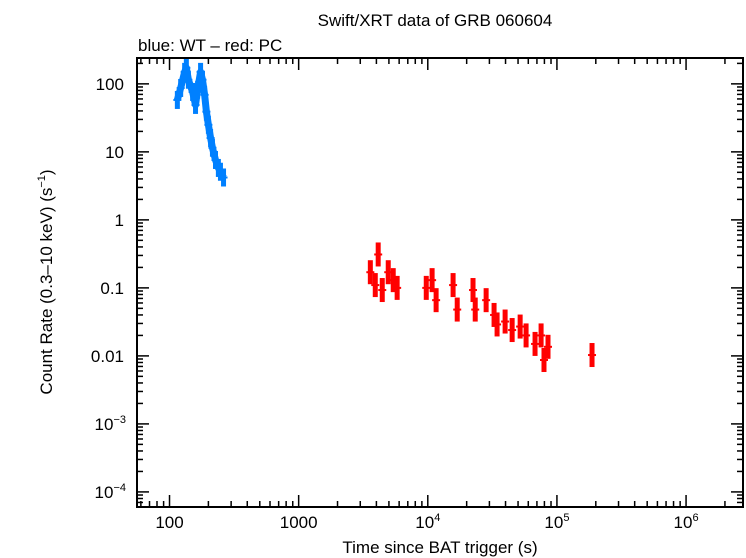  What do you see at coordinates (299, 522) in the screenshot?
I see `x-tick-label: 1000` at bounding box center [299, 522].